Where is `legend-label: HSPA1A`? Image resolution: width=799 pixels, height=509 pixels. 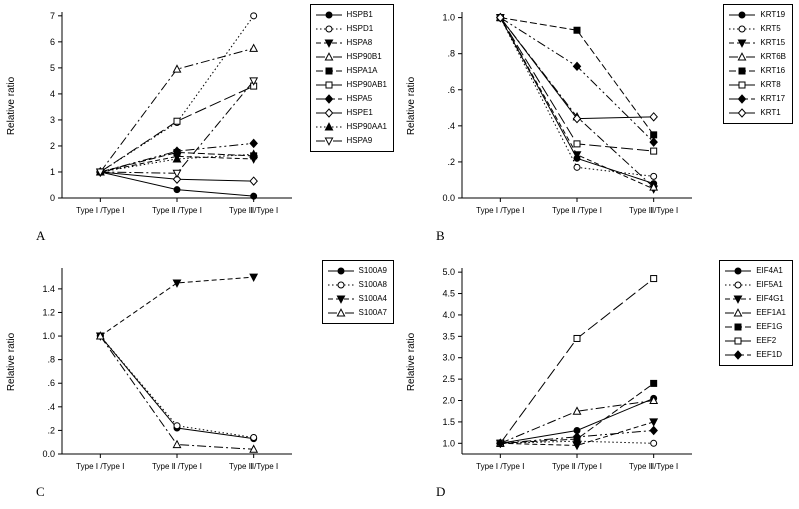
legend-label: HSPA1A is located at coordinates (362, 70).